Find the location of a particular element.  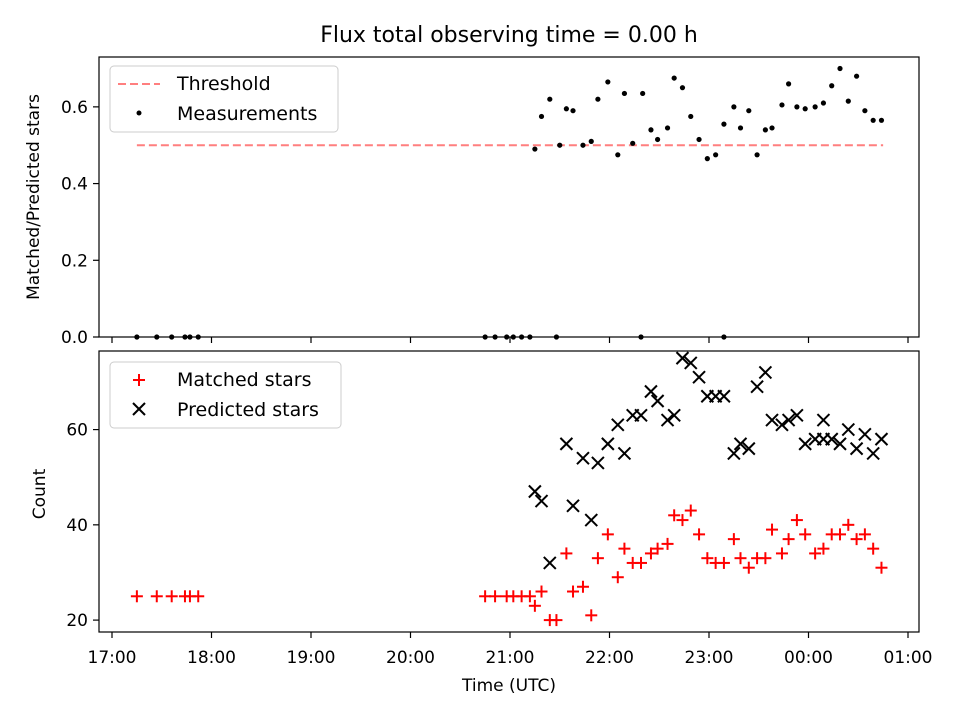

x-tick-label: 23:00 is located at coordinates (709, 658).